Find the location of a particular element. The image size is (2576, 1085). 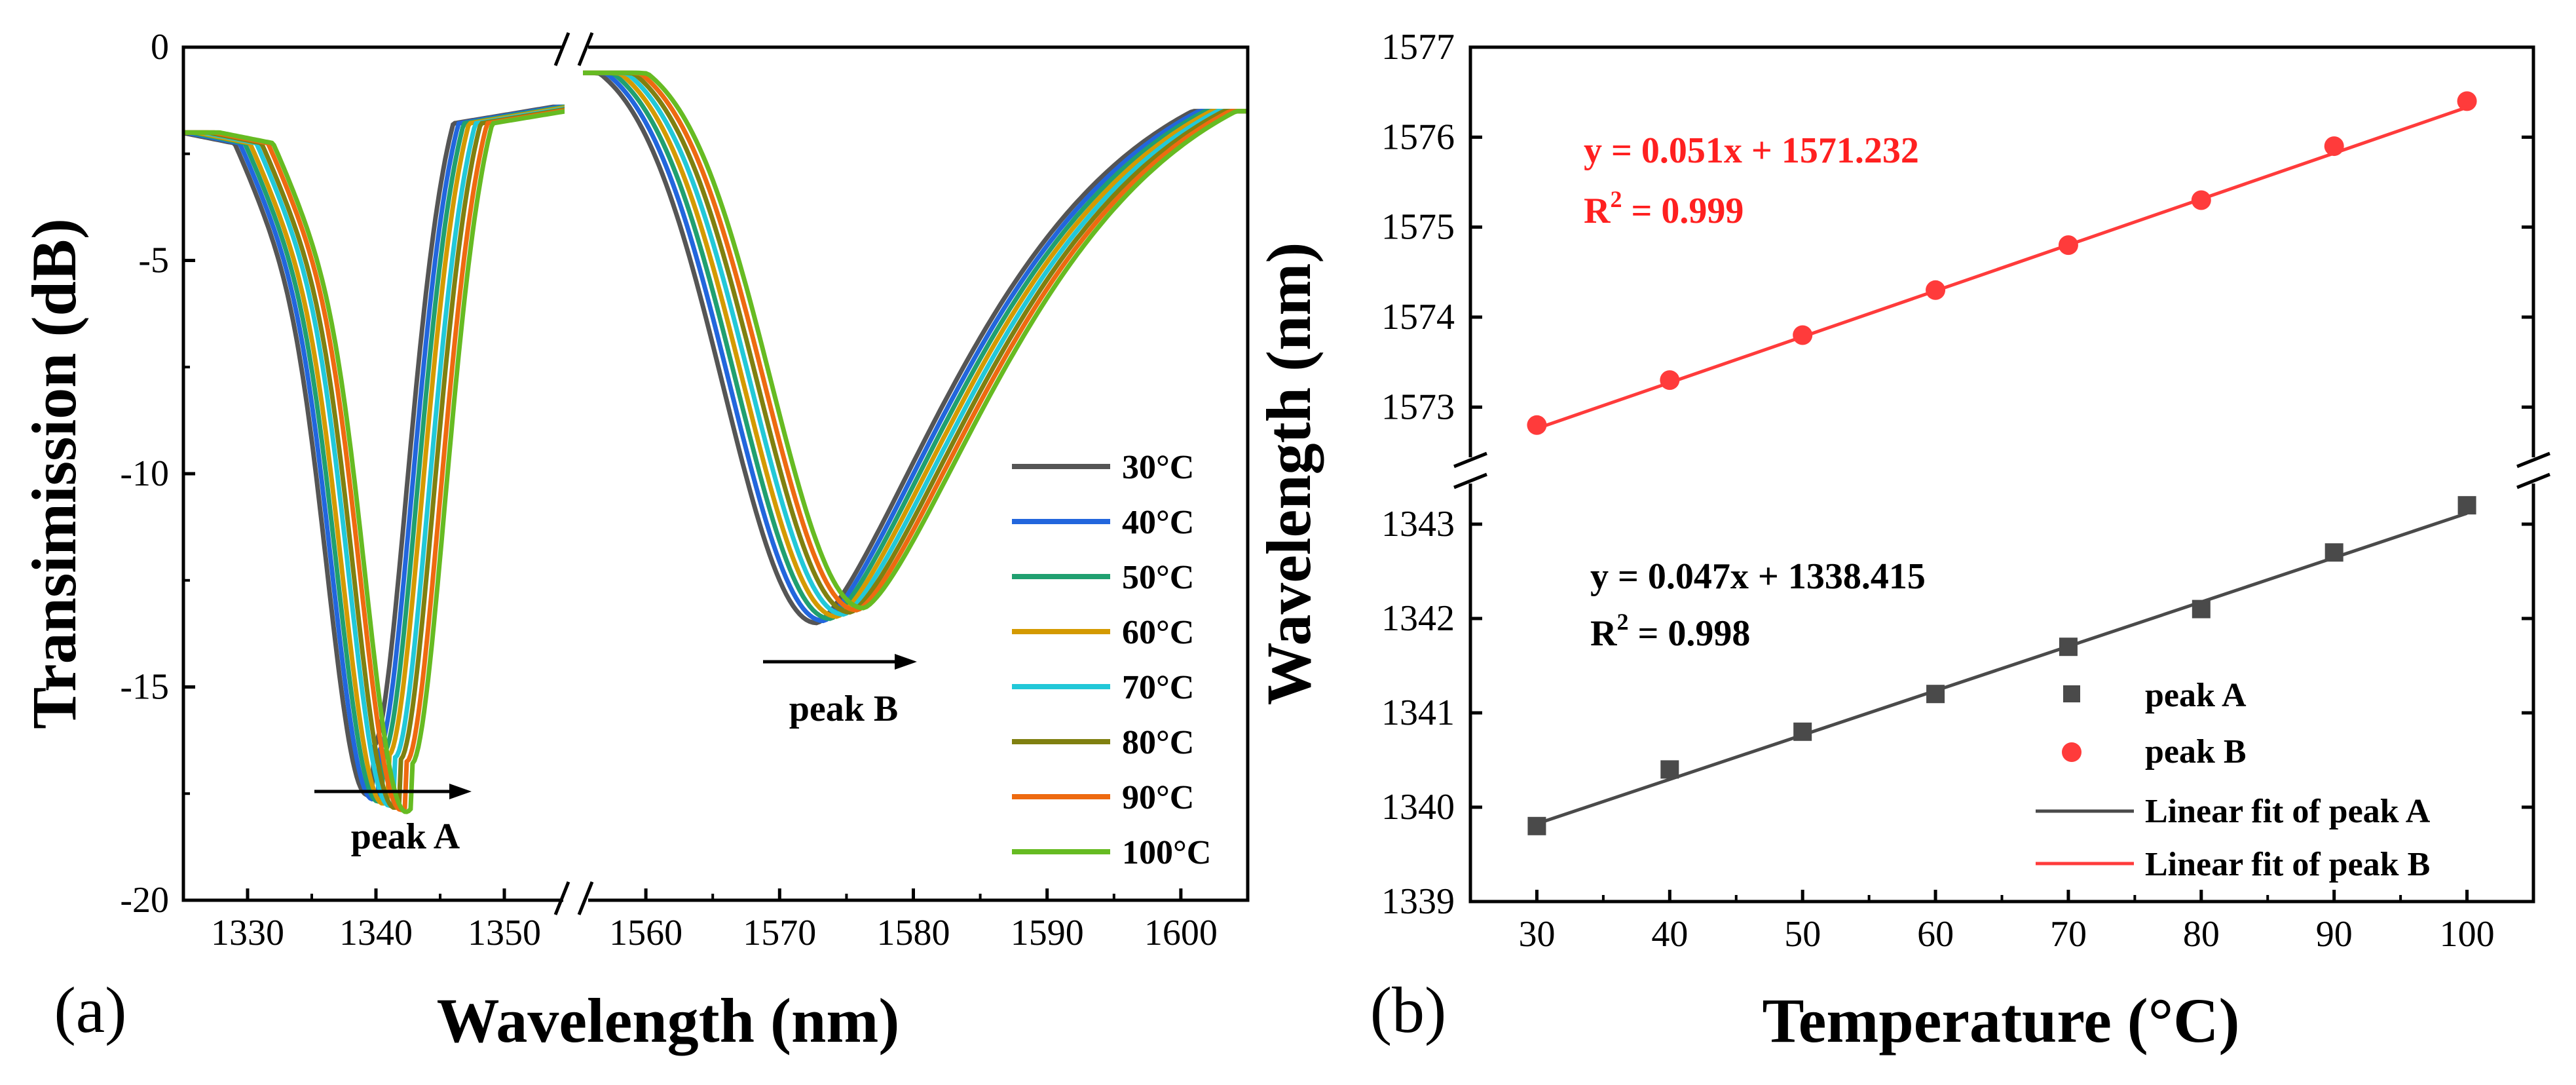

y-tick-label-b: 1576 is located at coordinates (1418, 137).